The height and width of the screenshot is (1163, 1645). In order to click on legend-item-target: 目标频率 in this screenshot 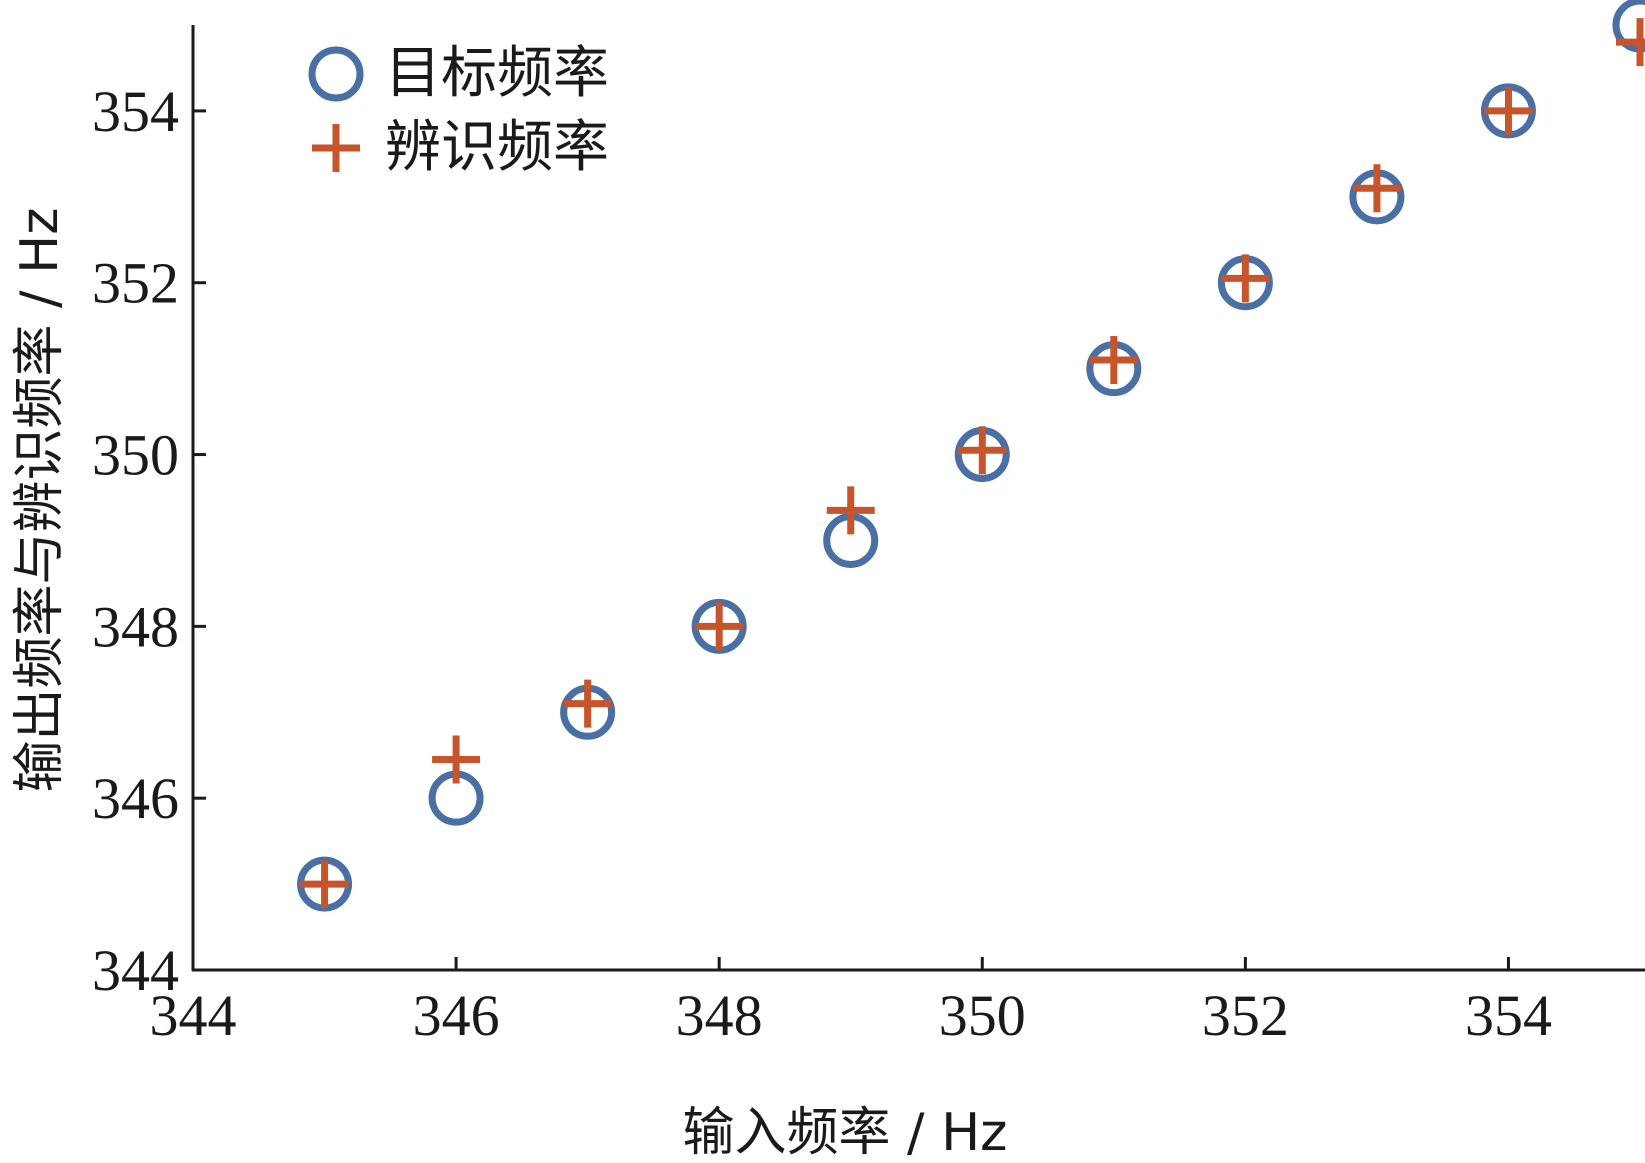, I will do `click(458, 73)`.